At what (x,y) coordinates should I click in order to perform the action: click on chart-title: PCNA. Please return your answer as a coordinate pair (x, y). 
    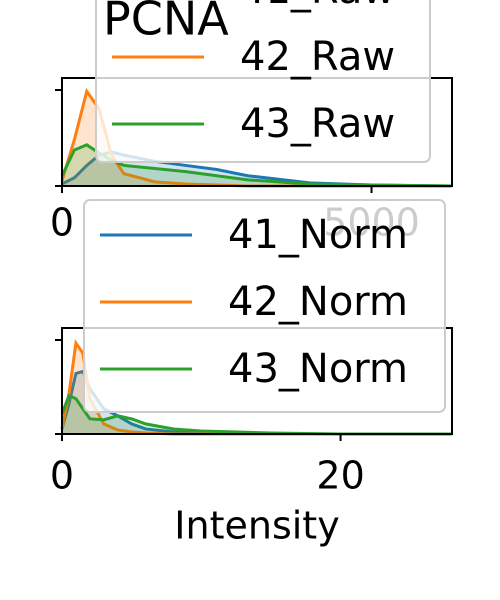
    Looking at the image, I should click on (166, 23).